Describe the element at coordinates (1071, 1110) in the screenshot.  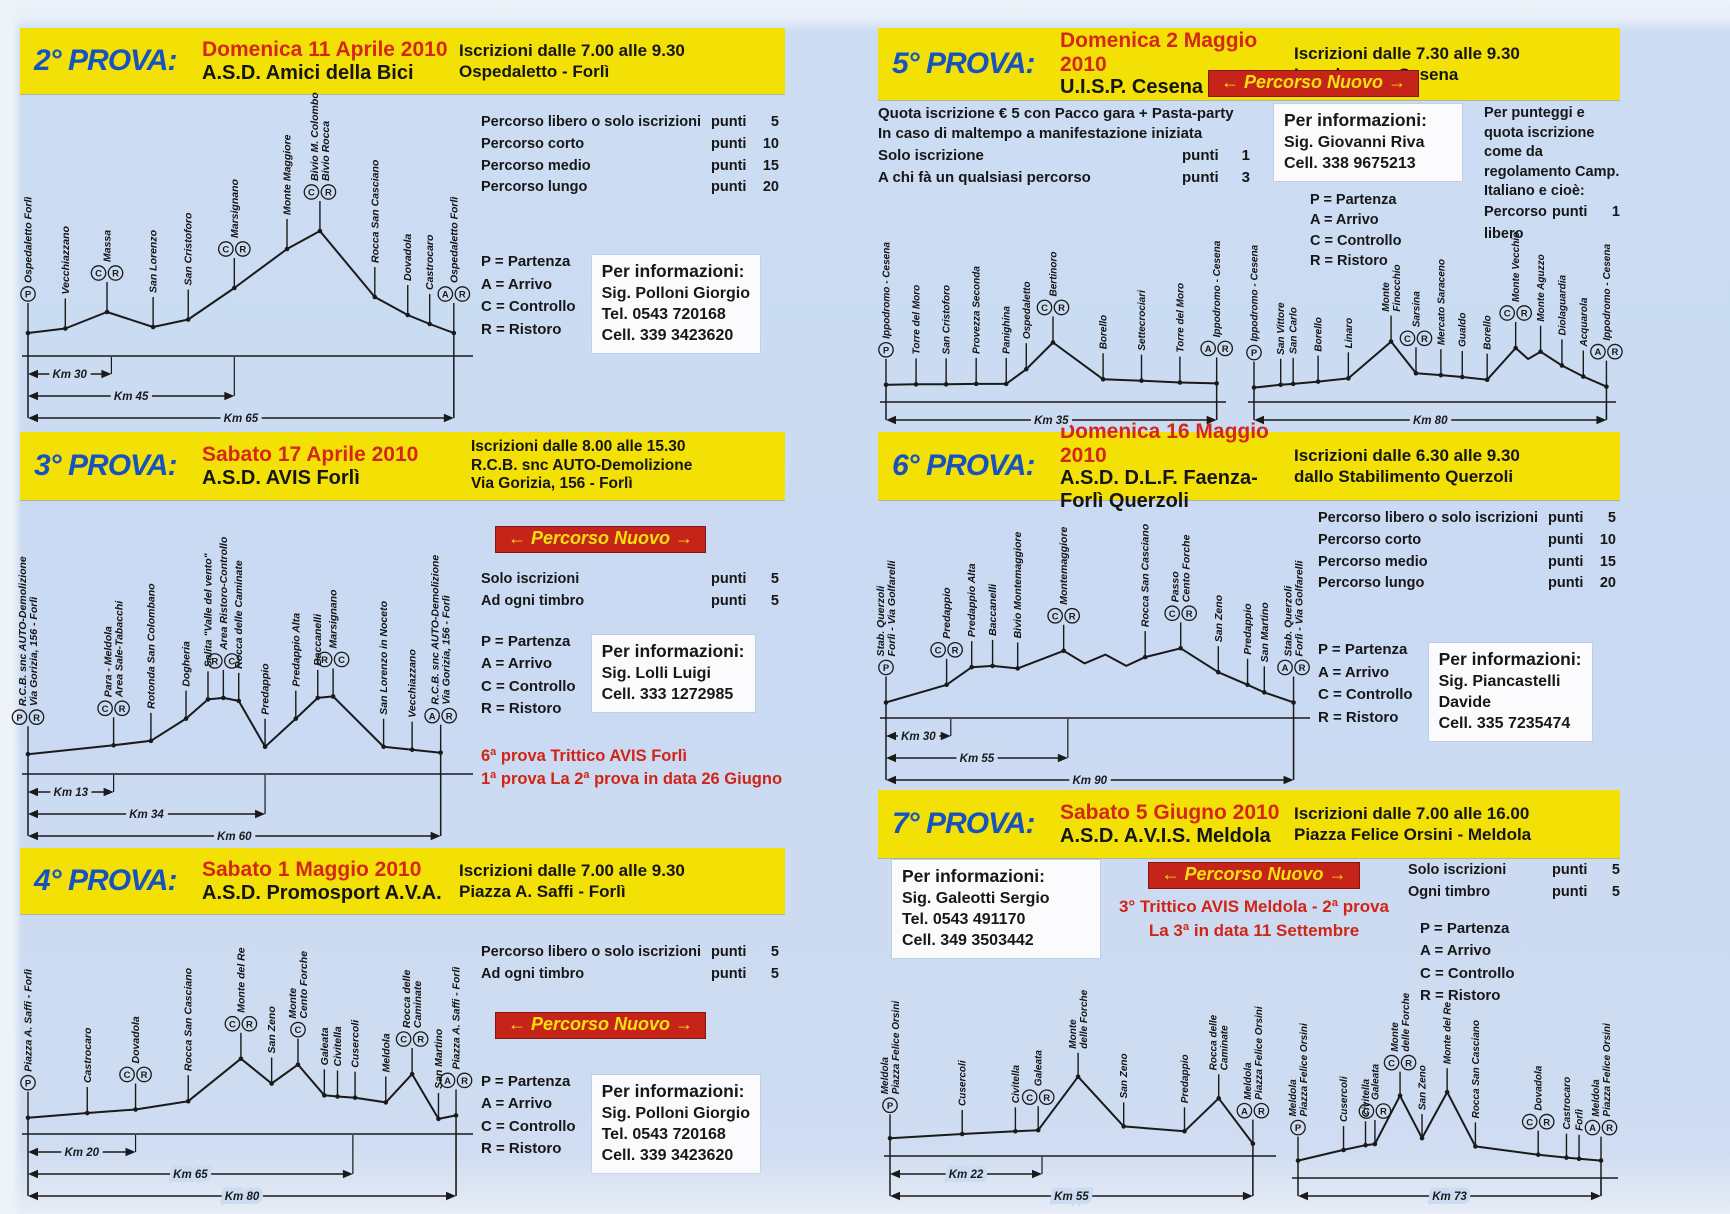
I see `elevation-line` at that location.